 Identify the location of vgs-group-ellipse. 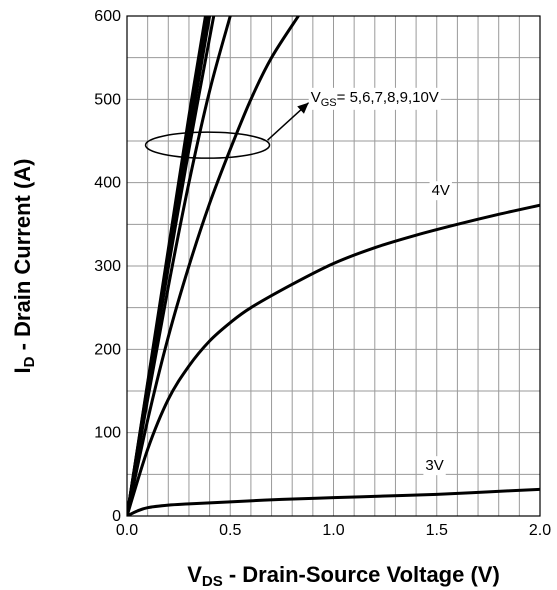
(207, 145).